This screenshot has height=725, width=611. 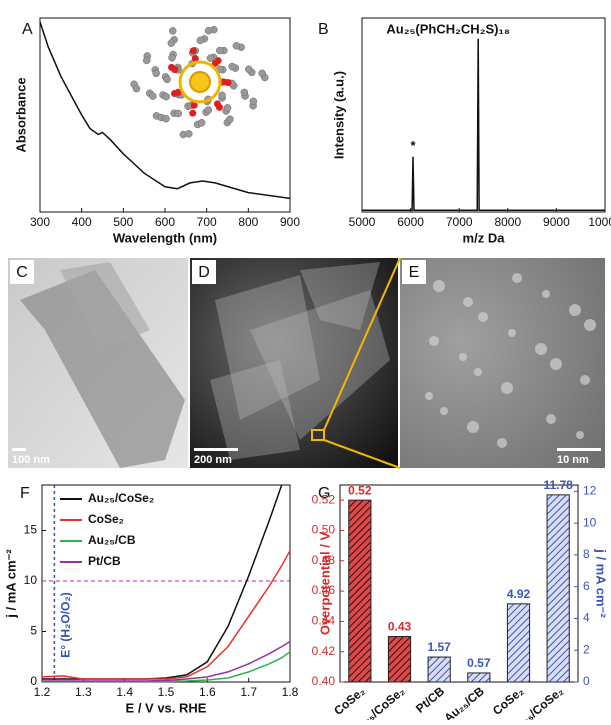 I want to click on x-axis-label: Wavelength (nm), so click(x=165, y=237).